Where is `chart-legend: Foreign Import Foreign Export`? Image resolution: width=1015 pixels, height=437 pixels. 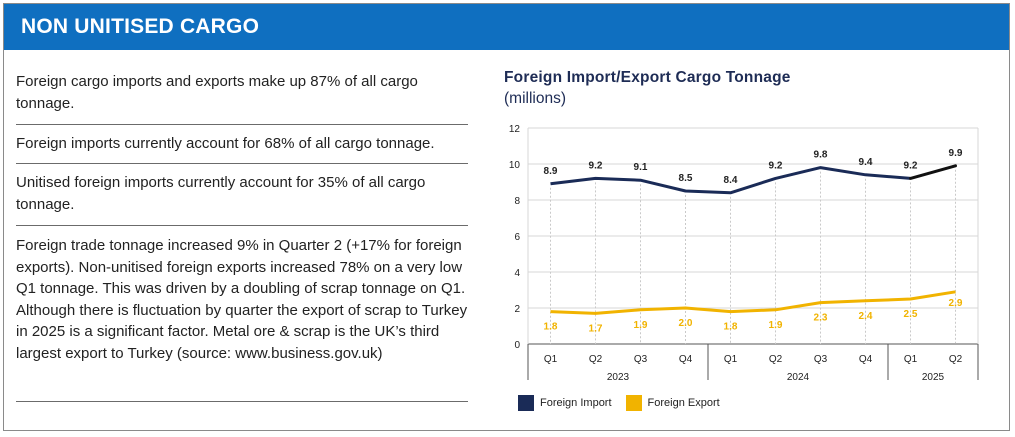 chart-legend: Foreign Import Foreign Export is located at coordinates (626, 403).